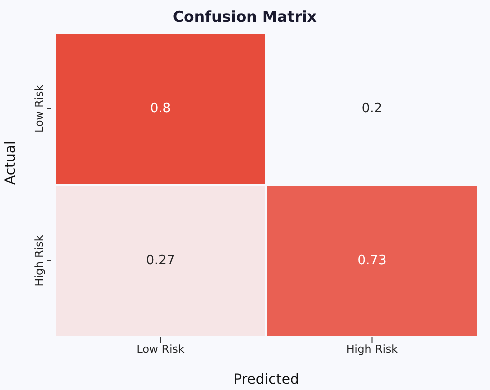  Describe the element at coordinates (372, 109) in the screenshot. I see `data-label: 0.2` at that location.